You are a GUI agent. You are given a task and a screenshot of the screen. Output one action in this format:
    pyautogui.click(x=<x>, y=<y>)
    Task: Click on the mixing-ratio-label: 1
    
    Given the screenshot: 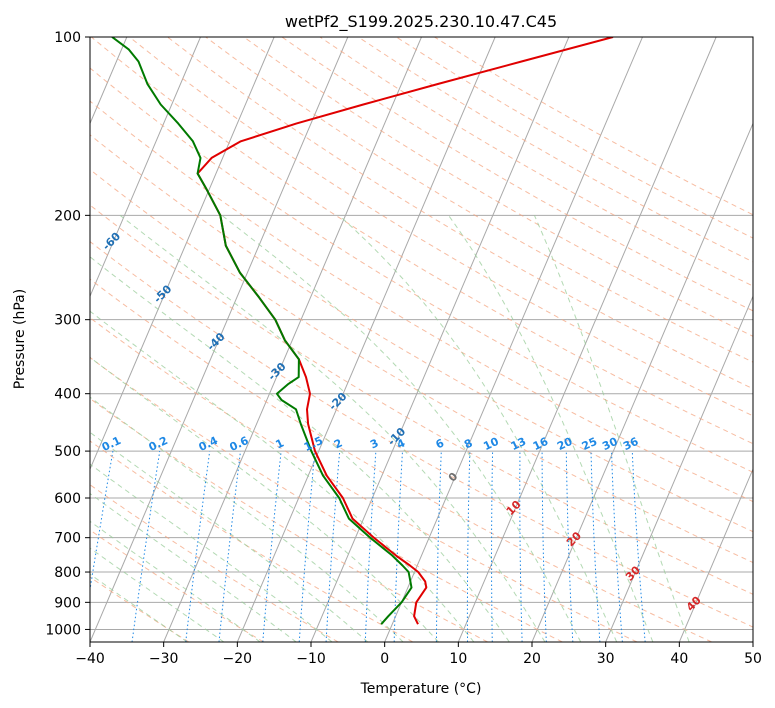 What is the action you would take?
    pyautogui.click(x=279, y=443)
    